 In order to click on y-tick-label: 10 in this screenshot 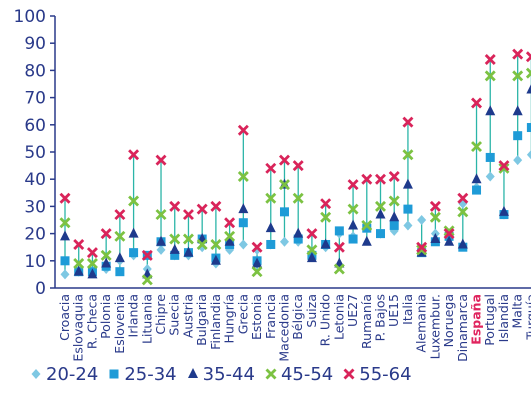, I will do `click(35, 262)`.